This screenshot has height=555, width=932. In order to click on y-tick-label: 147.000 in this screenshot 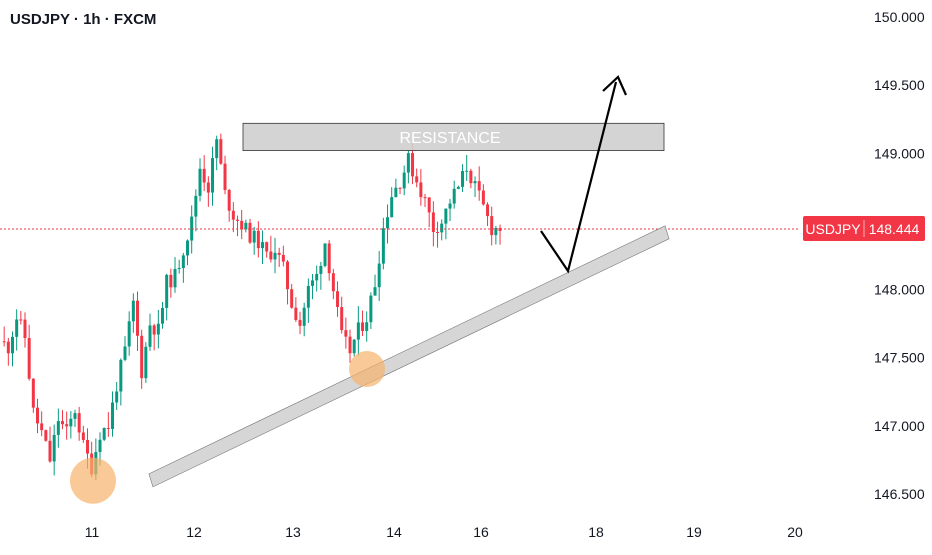, I will do `click(899, 426)`.